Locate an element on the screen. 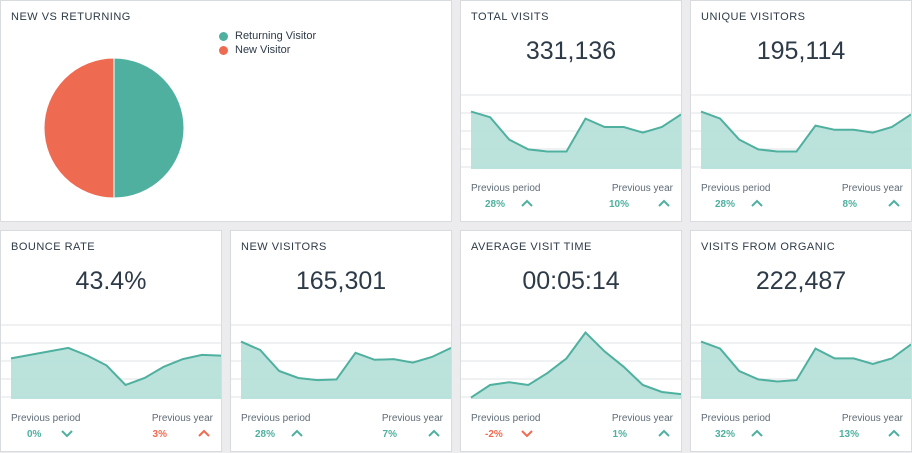  legend-dot-new is located at coordinates (223, 50).